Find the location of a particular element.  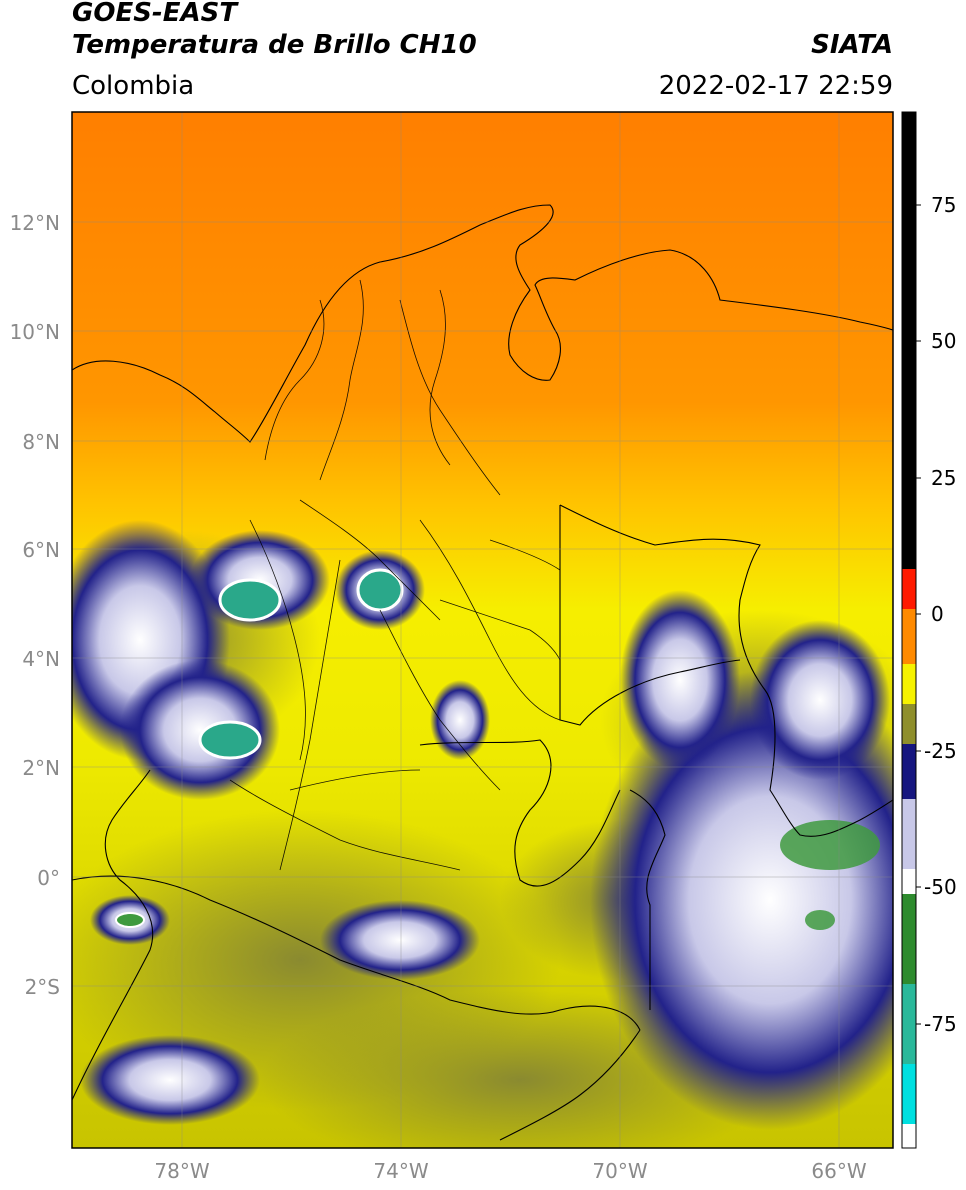

colorbar-segment-green is located at coordinates (909, 939).